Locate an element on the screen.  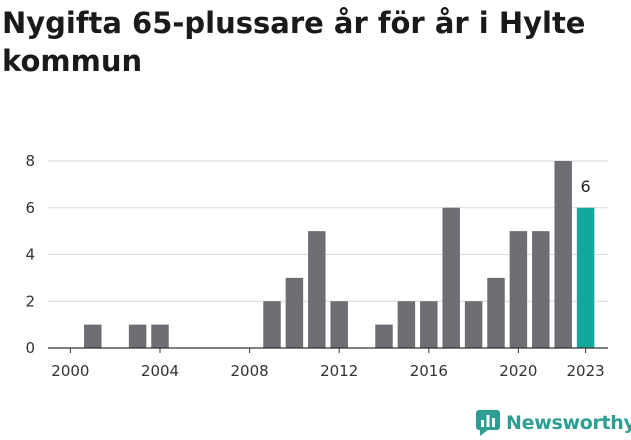
bar-2017 is located at coordinates (451, 277).